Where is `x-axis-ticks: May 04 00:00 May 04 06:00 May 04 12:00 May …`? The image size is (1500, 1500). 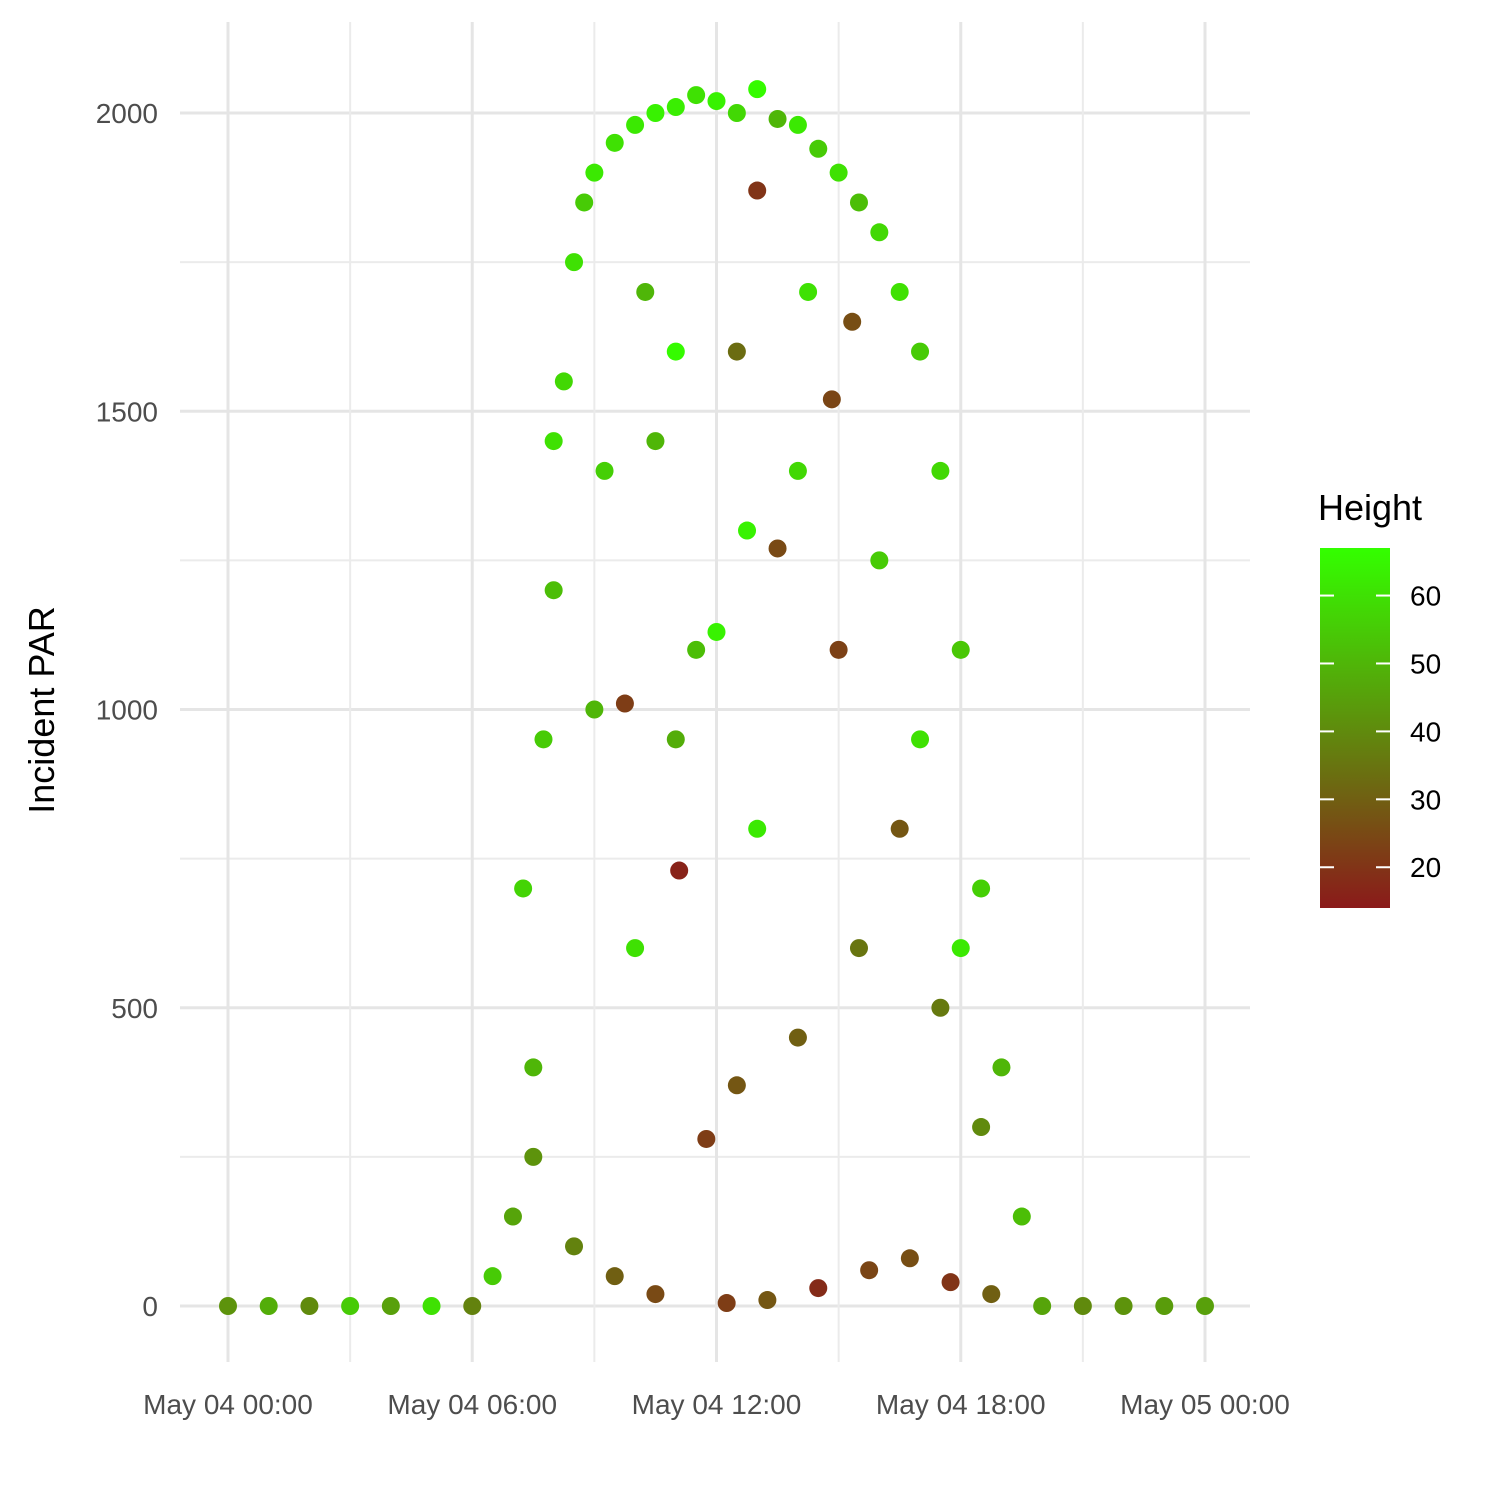
x-axis-ticks: May 04 00:00 May 04 06:00 May 04 12:00 May … is located at coordinates (716, 1404).